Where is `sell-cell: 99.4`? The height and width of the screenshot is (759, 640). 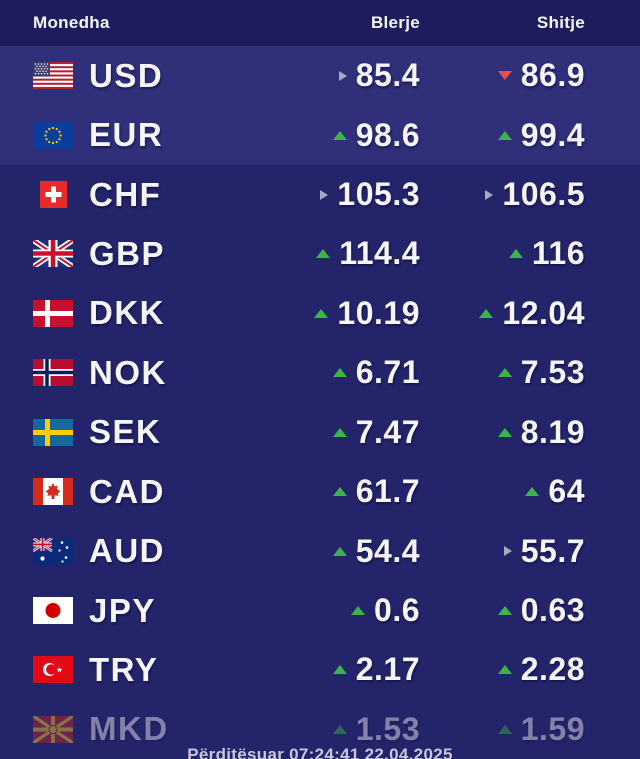
sell-cell: 99.4 is located at coordinates (502, 135).